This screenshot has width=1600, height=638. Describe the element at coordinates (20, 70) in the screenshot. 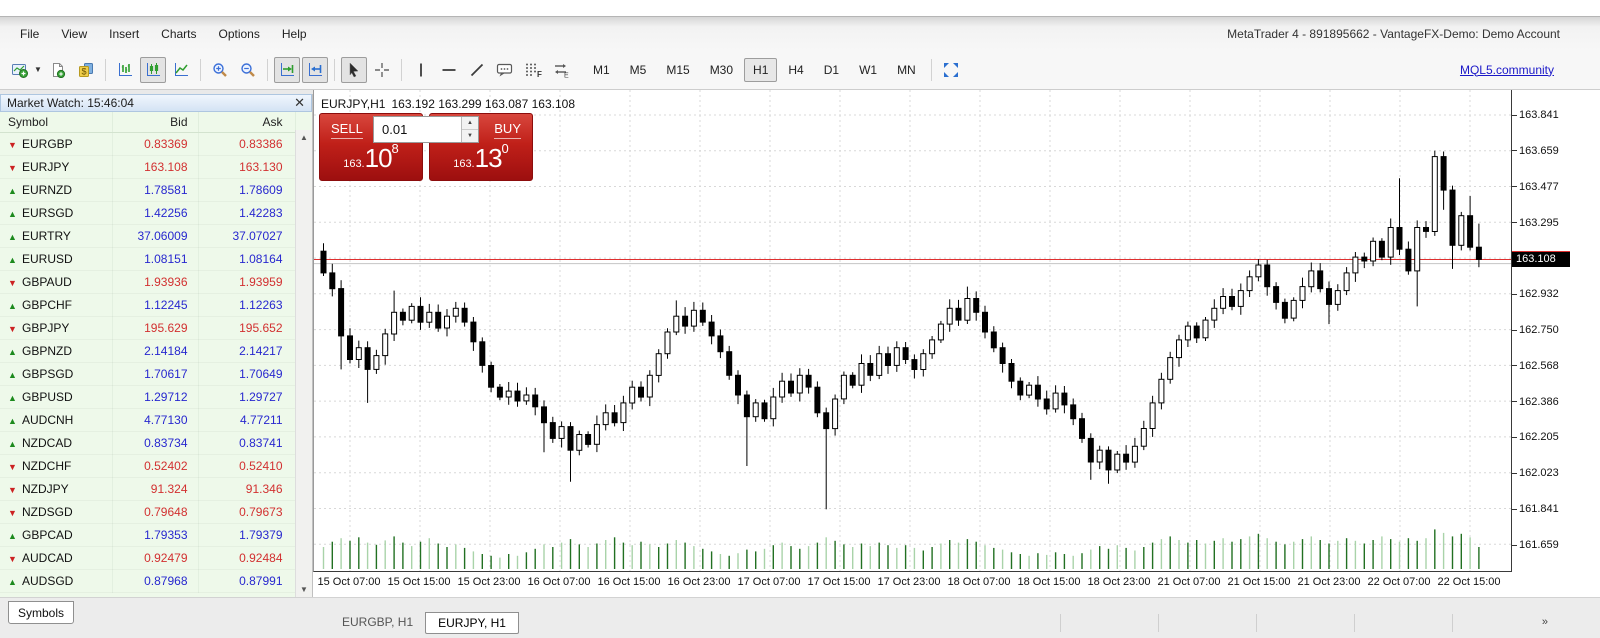

I see `new-chart-icon` at that location.